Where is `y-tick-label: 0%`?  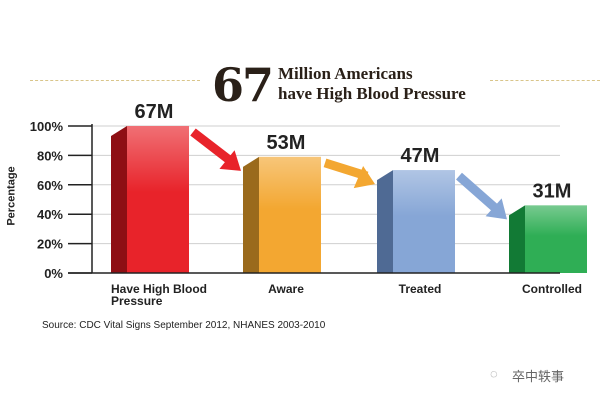
y-tick-label: 0% is located at coordinates (53, 273).